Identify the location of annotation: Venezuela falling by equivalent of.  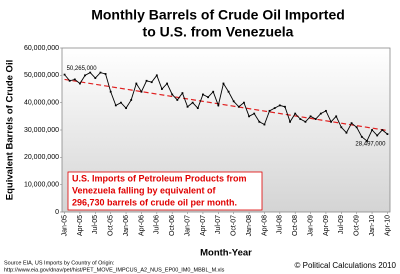
(144, 190).